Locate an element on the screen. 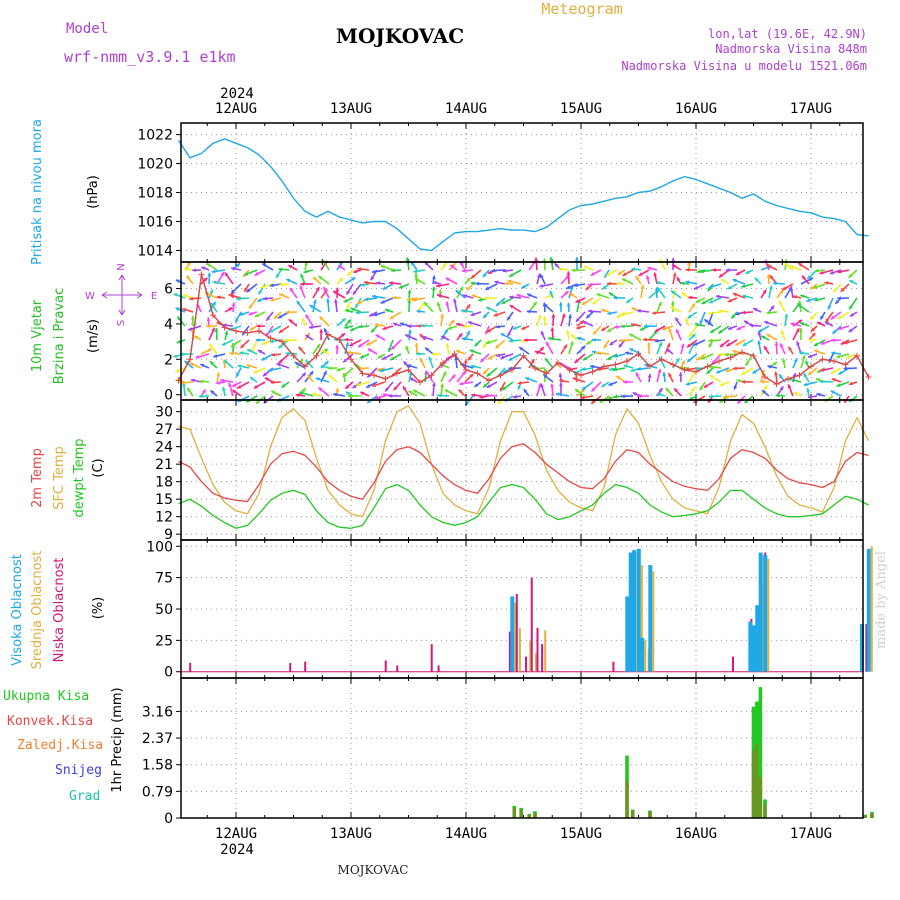  y-tick-label: 18 is located at coordinates (164, 483).